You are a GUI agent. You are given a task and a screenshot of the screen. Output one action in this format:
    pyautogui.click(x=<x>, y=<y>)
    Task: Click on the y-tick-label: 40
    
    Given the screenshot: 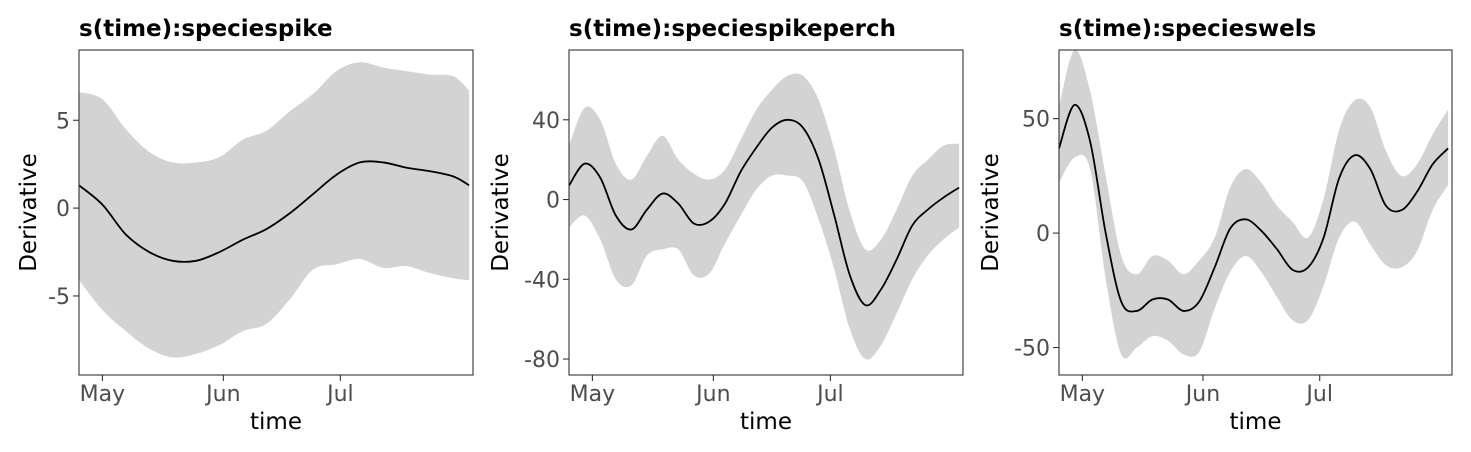 What is the action you would take?
    pyautogui.click(x=546, y=121)
    